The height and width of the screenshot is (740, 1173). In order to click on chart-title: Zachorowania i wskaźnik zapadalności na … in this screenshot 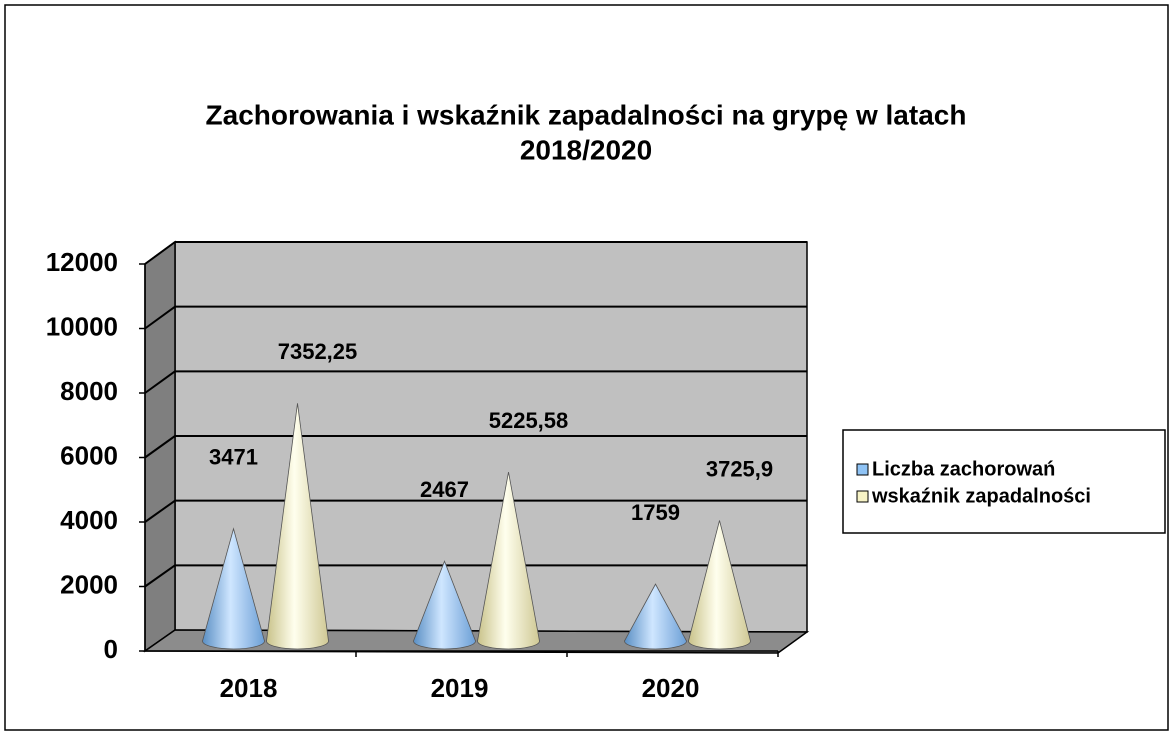, I will do `click(586, 114)`.